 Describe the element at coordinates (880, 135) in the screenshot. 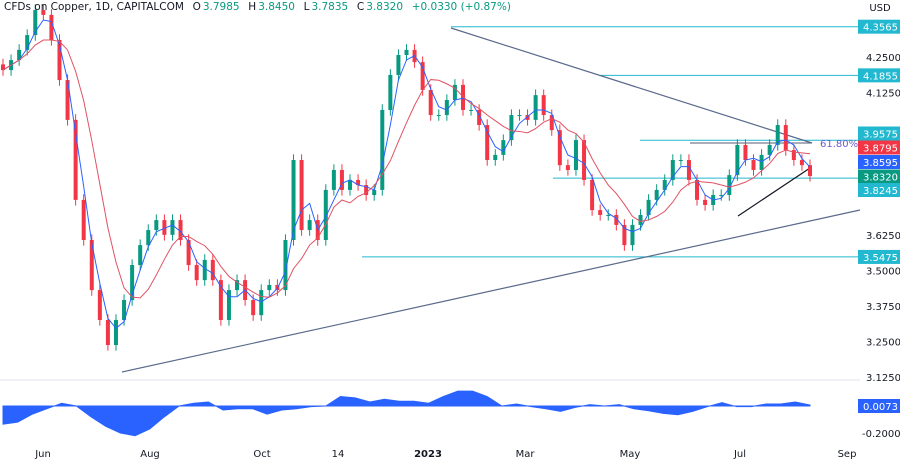

I see `price-label: 3.9575` at that location.